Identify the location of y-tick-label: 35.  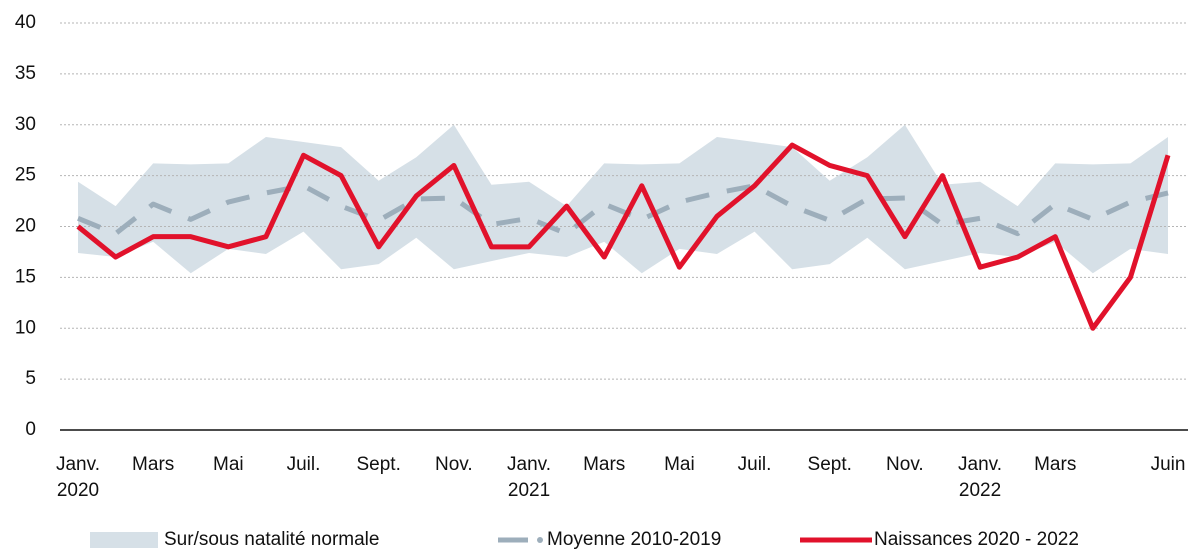
(25, 73).